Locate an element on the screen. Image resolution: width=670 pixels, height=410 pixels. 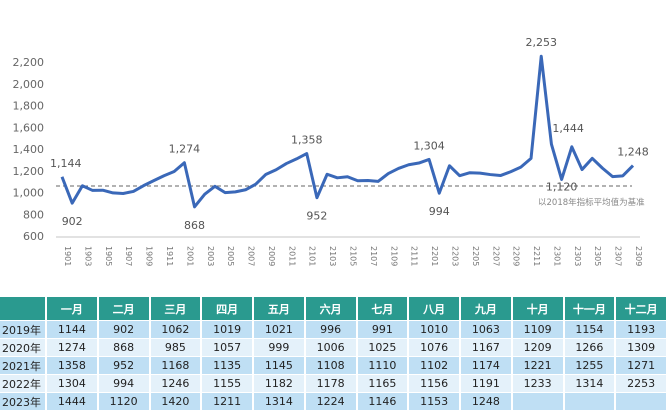
column-header: 四月 is located at coordinates (227, 308).